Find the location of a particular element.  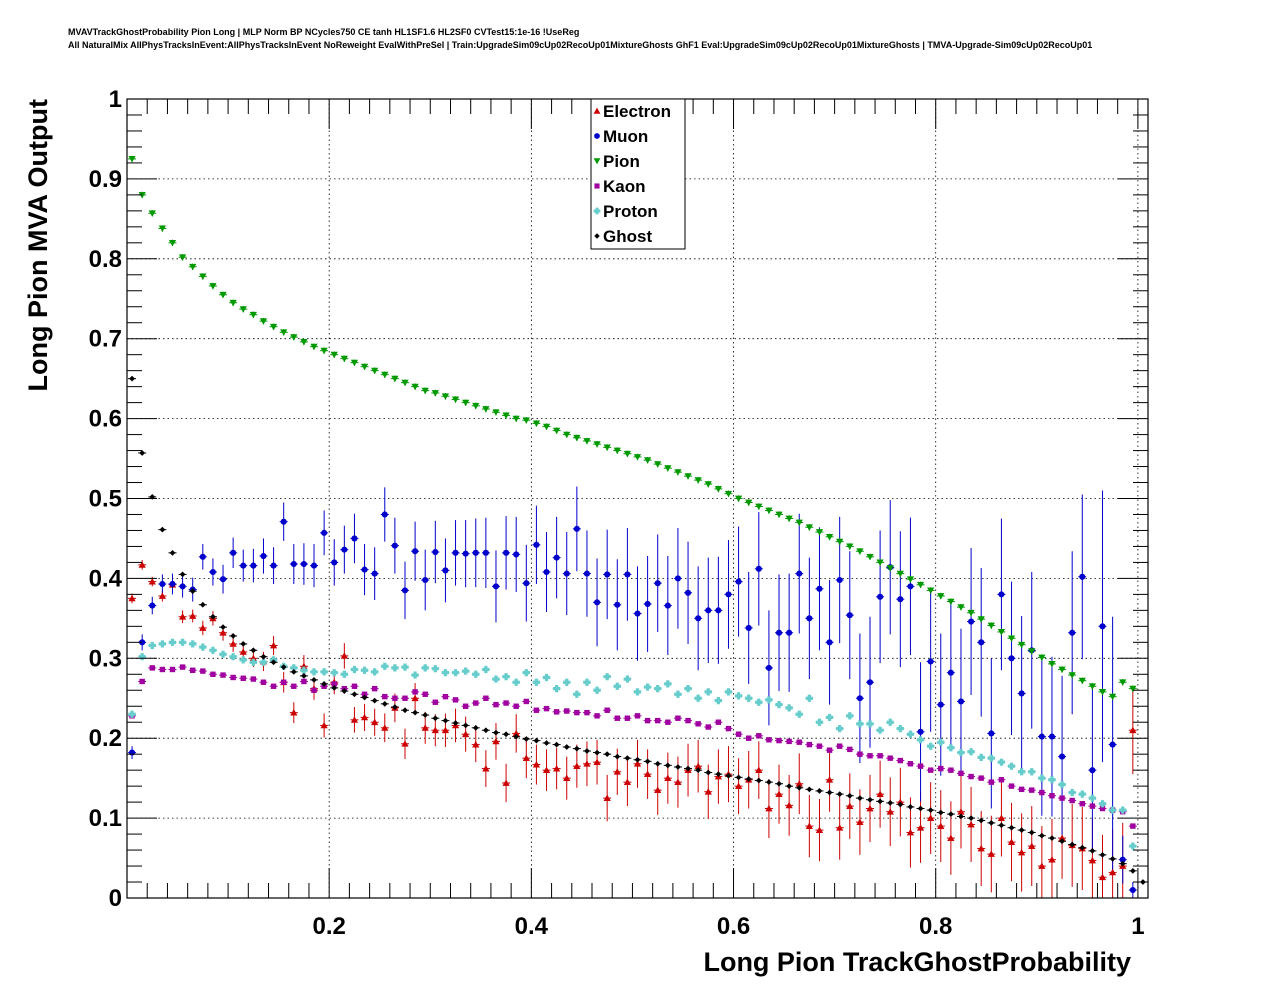

y-tick-label: 1 is located at coordinates (115, 99).